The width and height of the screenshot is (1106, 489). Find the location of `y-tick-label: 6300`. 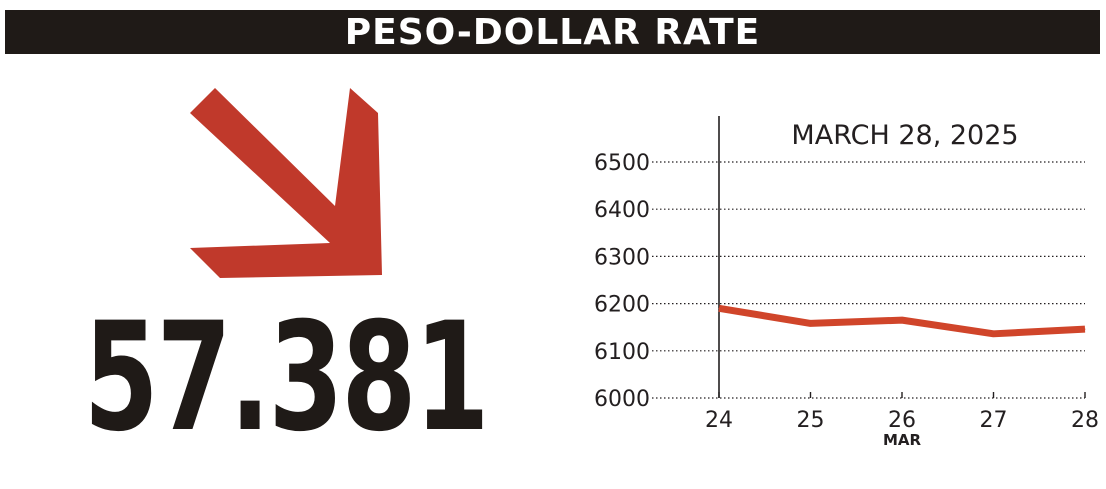

y-tick-label: 6300 is located at coordinates (622, 257).